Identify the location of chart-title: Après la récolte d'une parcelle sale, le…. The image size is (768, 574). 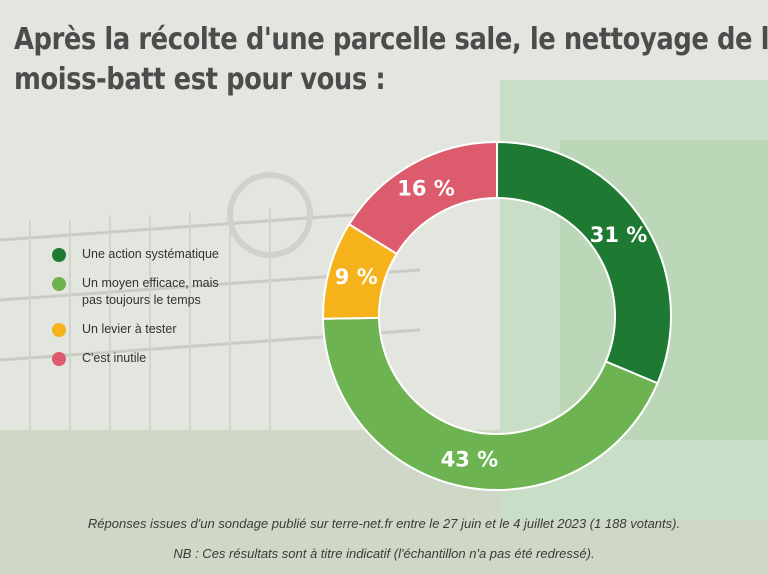
(391, 60).